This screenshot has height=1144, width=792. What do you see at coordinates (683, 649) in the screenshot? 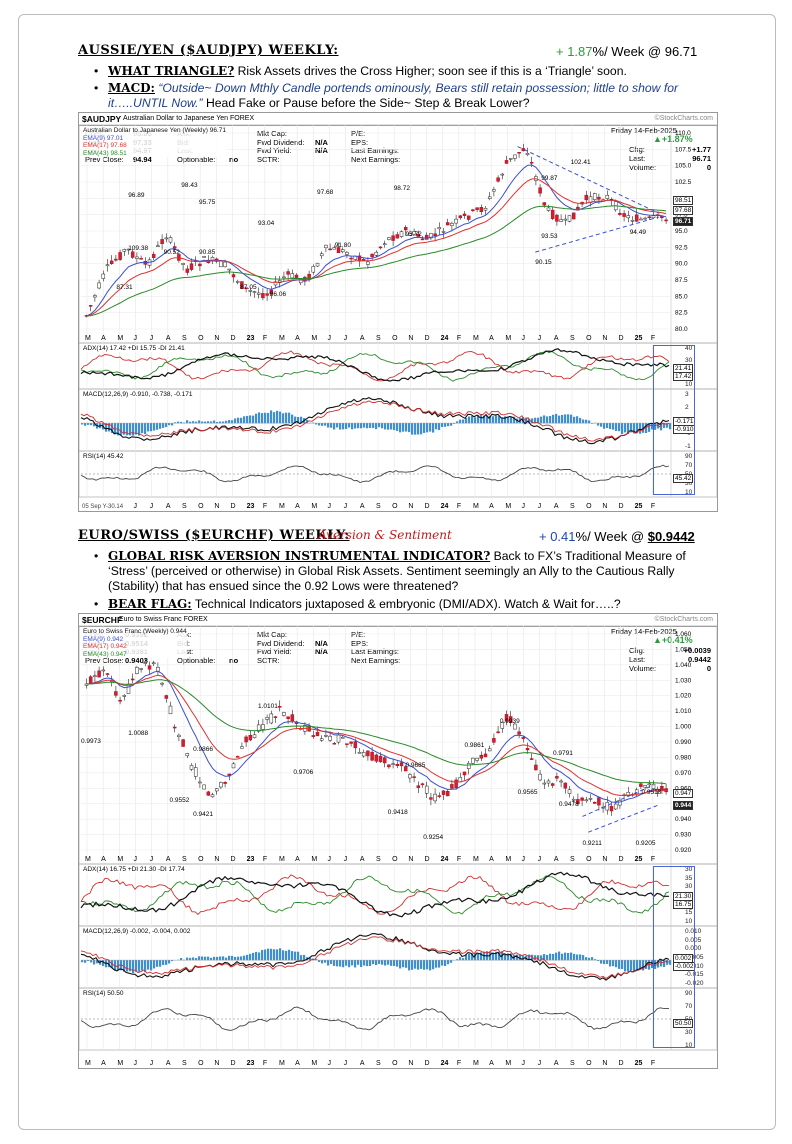
I see `price-axis-label: 1.050` at bounding box center [683, 649].